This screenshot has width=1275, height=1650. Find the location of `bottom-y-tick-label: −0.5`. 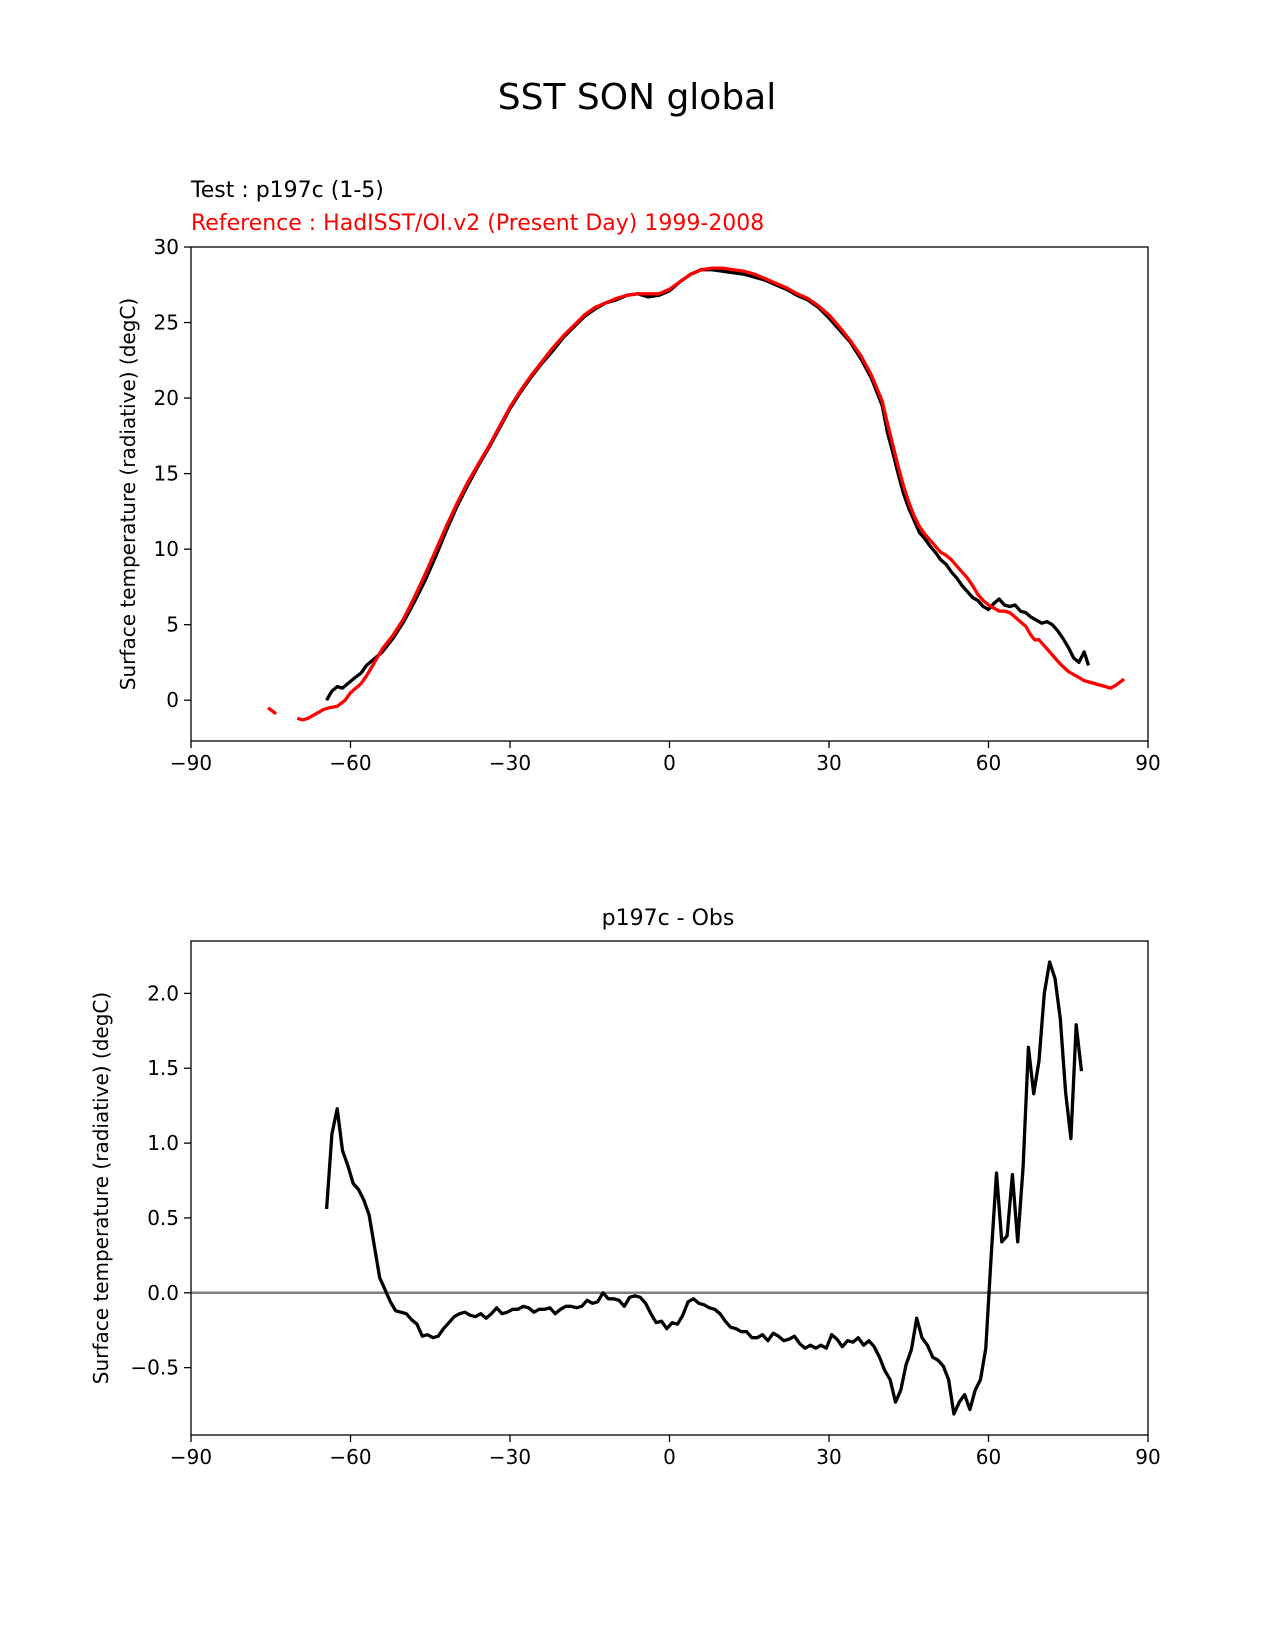

bottom-y-tick-label: −0.5 is located at coordinates (154, 1368).